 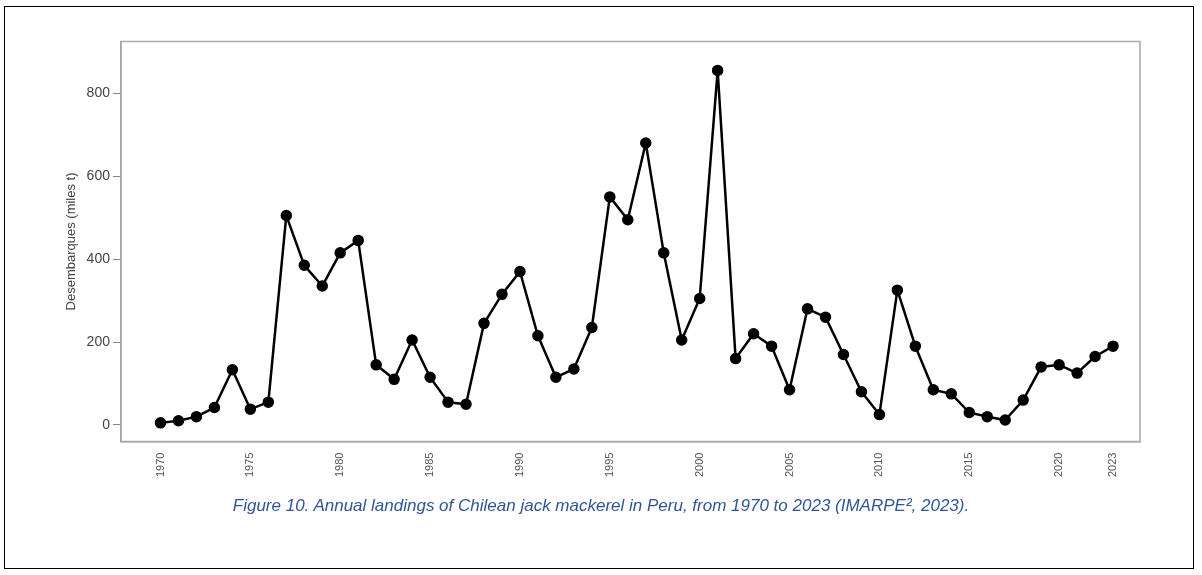 I want to click on x-tick-label: 2015, so click(x=968, y=465).